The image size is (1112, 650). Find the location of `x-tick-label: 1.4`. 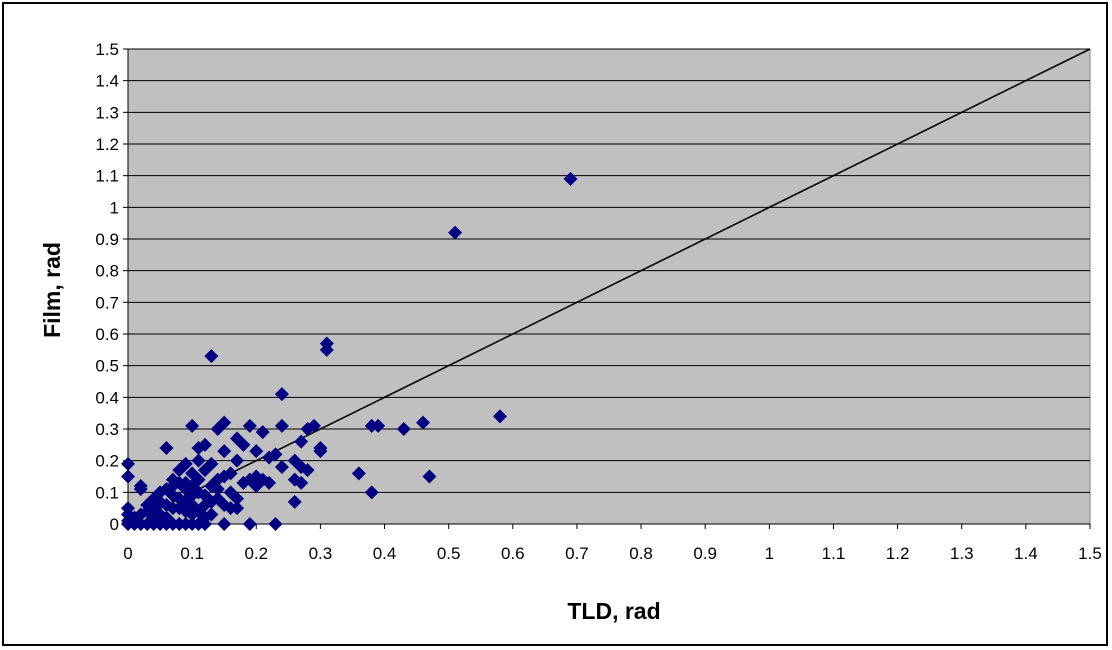

x-tick-label: 1.4 is located at coordinates (1026, 553).